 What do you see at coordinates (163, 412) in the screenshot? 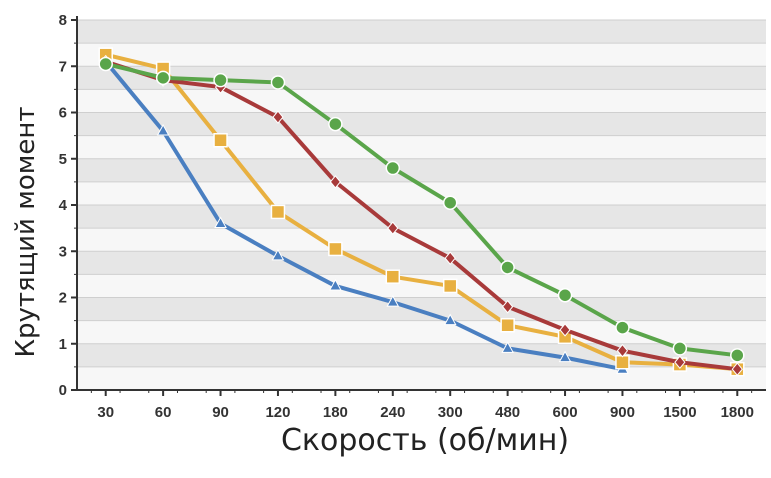
I see `x-tick-label: 60` at bounding box center [163, 412].